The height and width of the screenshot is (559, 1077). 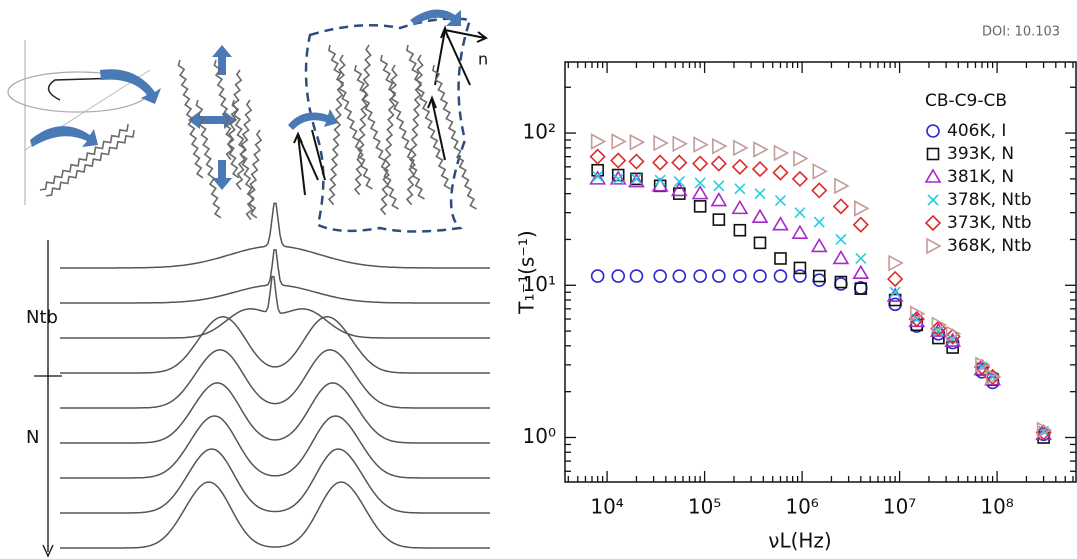 What do you see at coordinates (989, 223) in the screenshot?
I see `legend-label: 373K, Ntb` at bounding box center [989, 223].